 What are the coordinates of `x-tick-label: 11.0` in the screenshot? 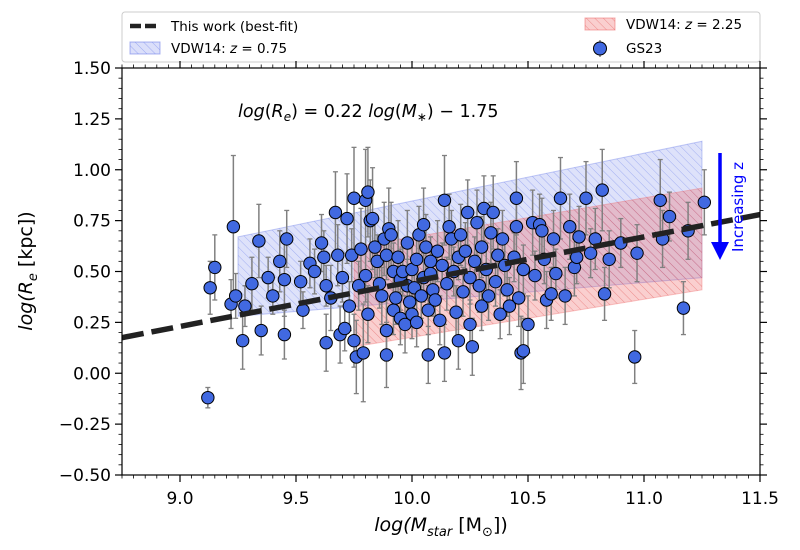 It's located at (644, 499).